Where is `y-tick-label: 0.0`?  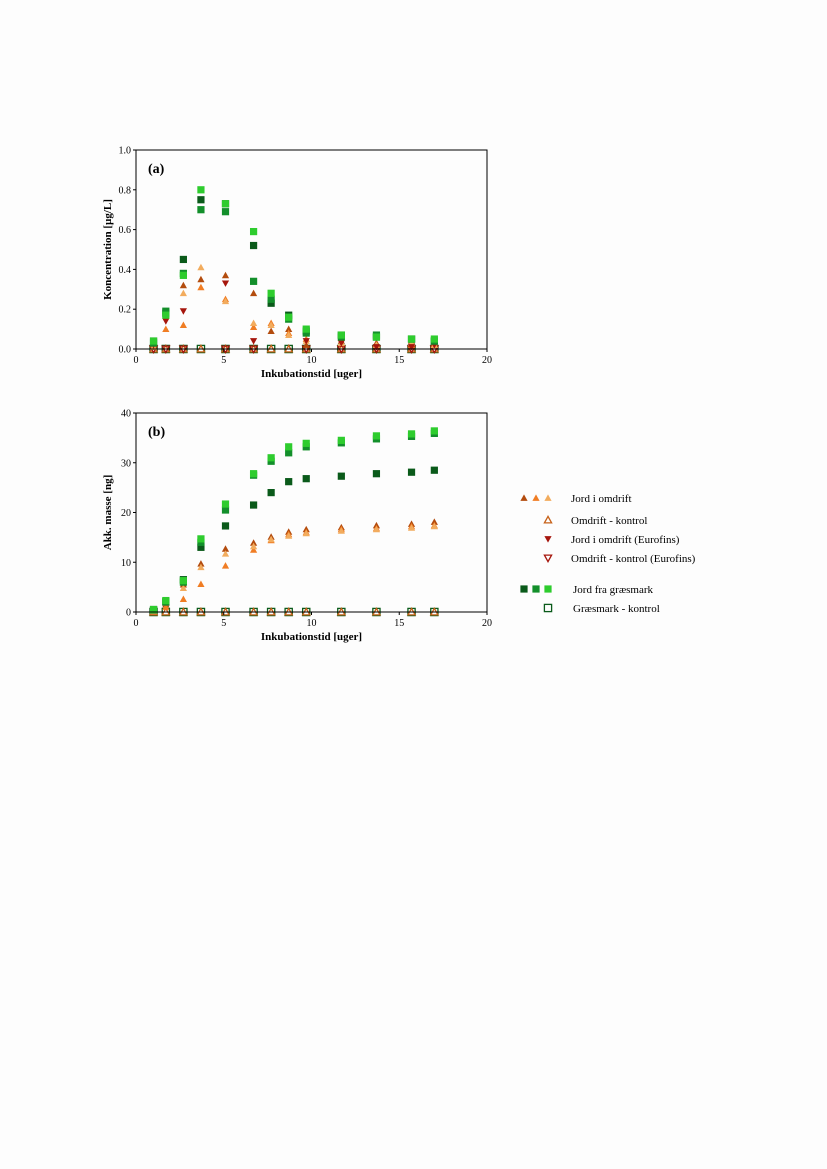 y-tick-label: 0.0 is located at coordinates (125, 350).